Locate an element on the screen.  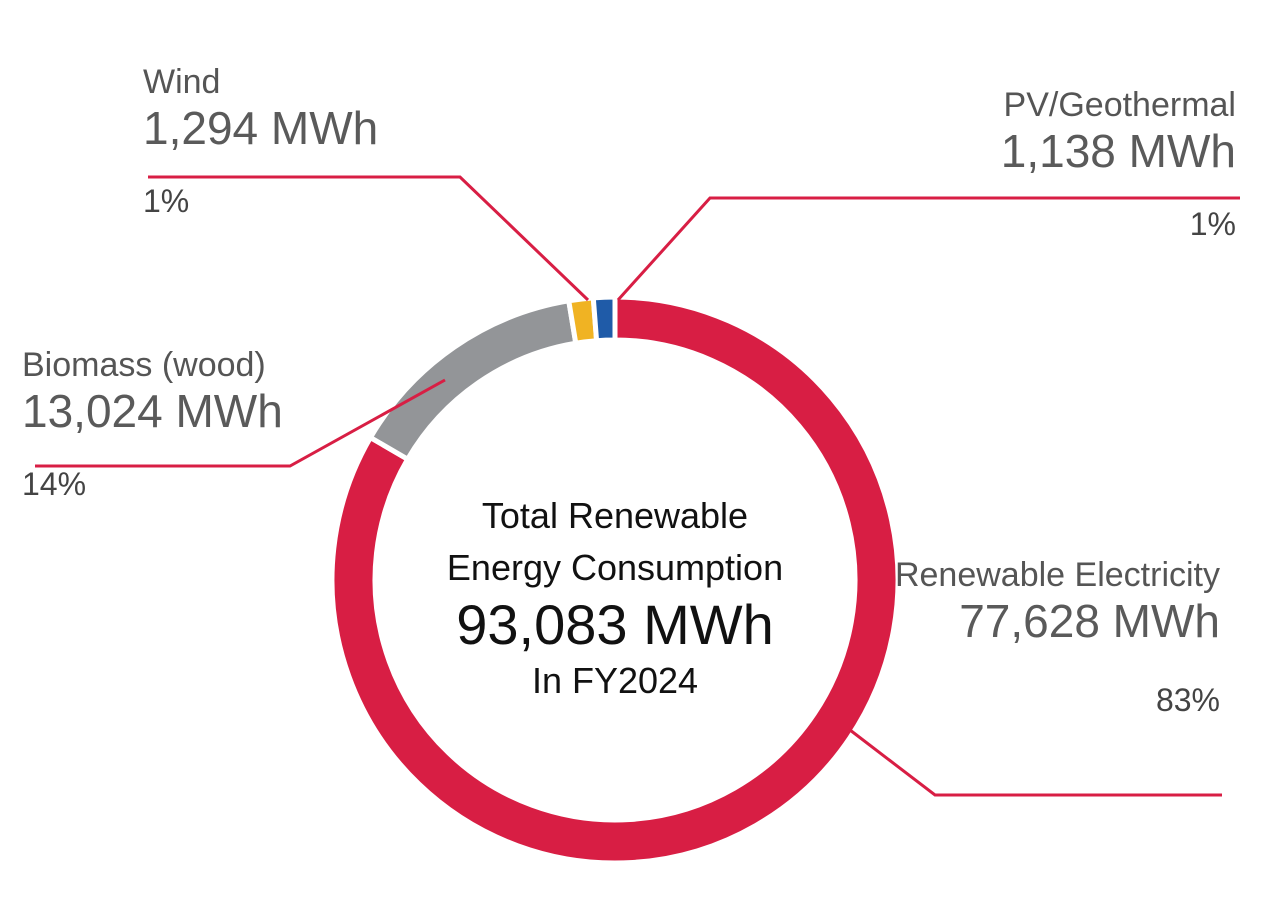
label-group: Wind 1,294 MWh 1% is located at coordinates (260, 141).